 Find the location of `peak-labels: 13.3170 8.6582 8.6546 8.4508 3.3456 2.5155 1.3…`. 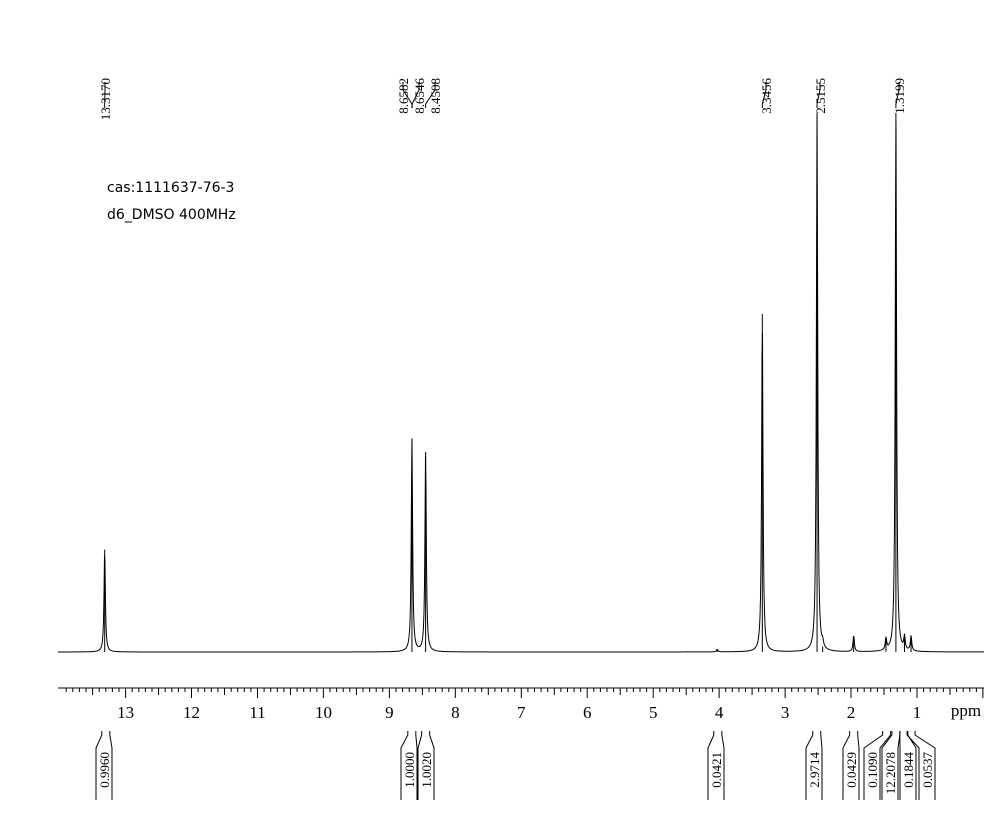

peak-labels: 13.3170 8.6582 8.6546 8.4508 3.3456 2.5155 1.3… is located at coordinates (502, 99).